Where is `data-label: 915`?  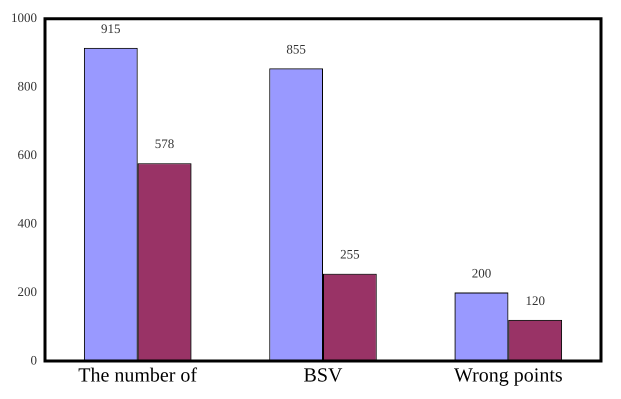 data-label: 915 is located at coordinates (111, 28).